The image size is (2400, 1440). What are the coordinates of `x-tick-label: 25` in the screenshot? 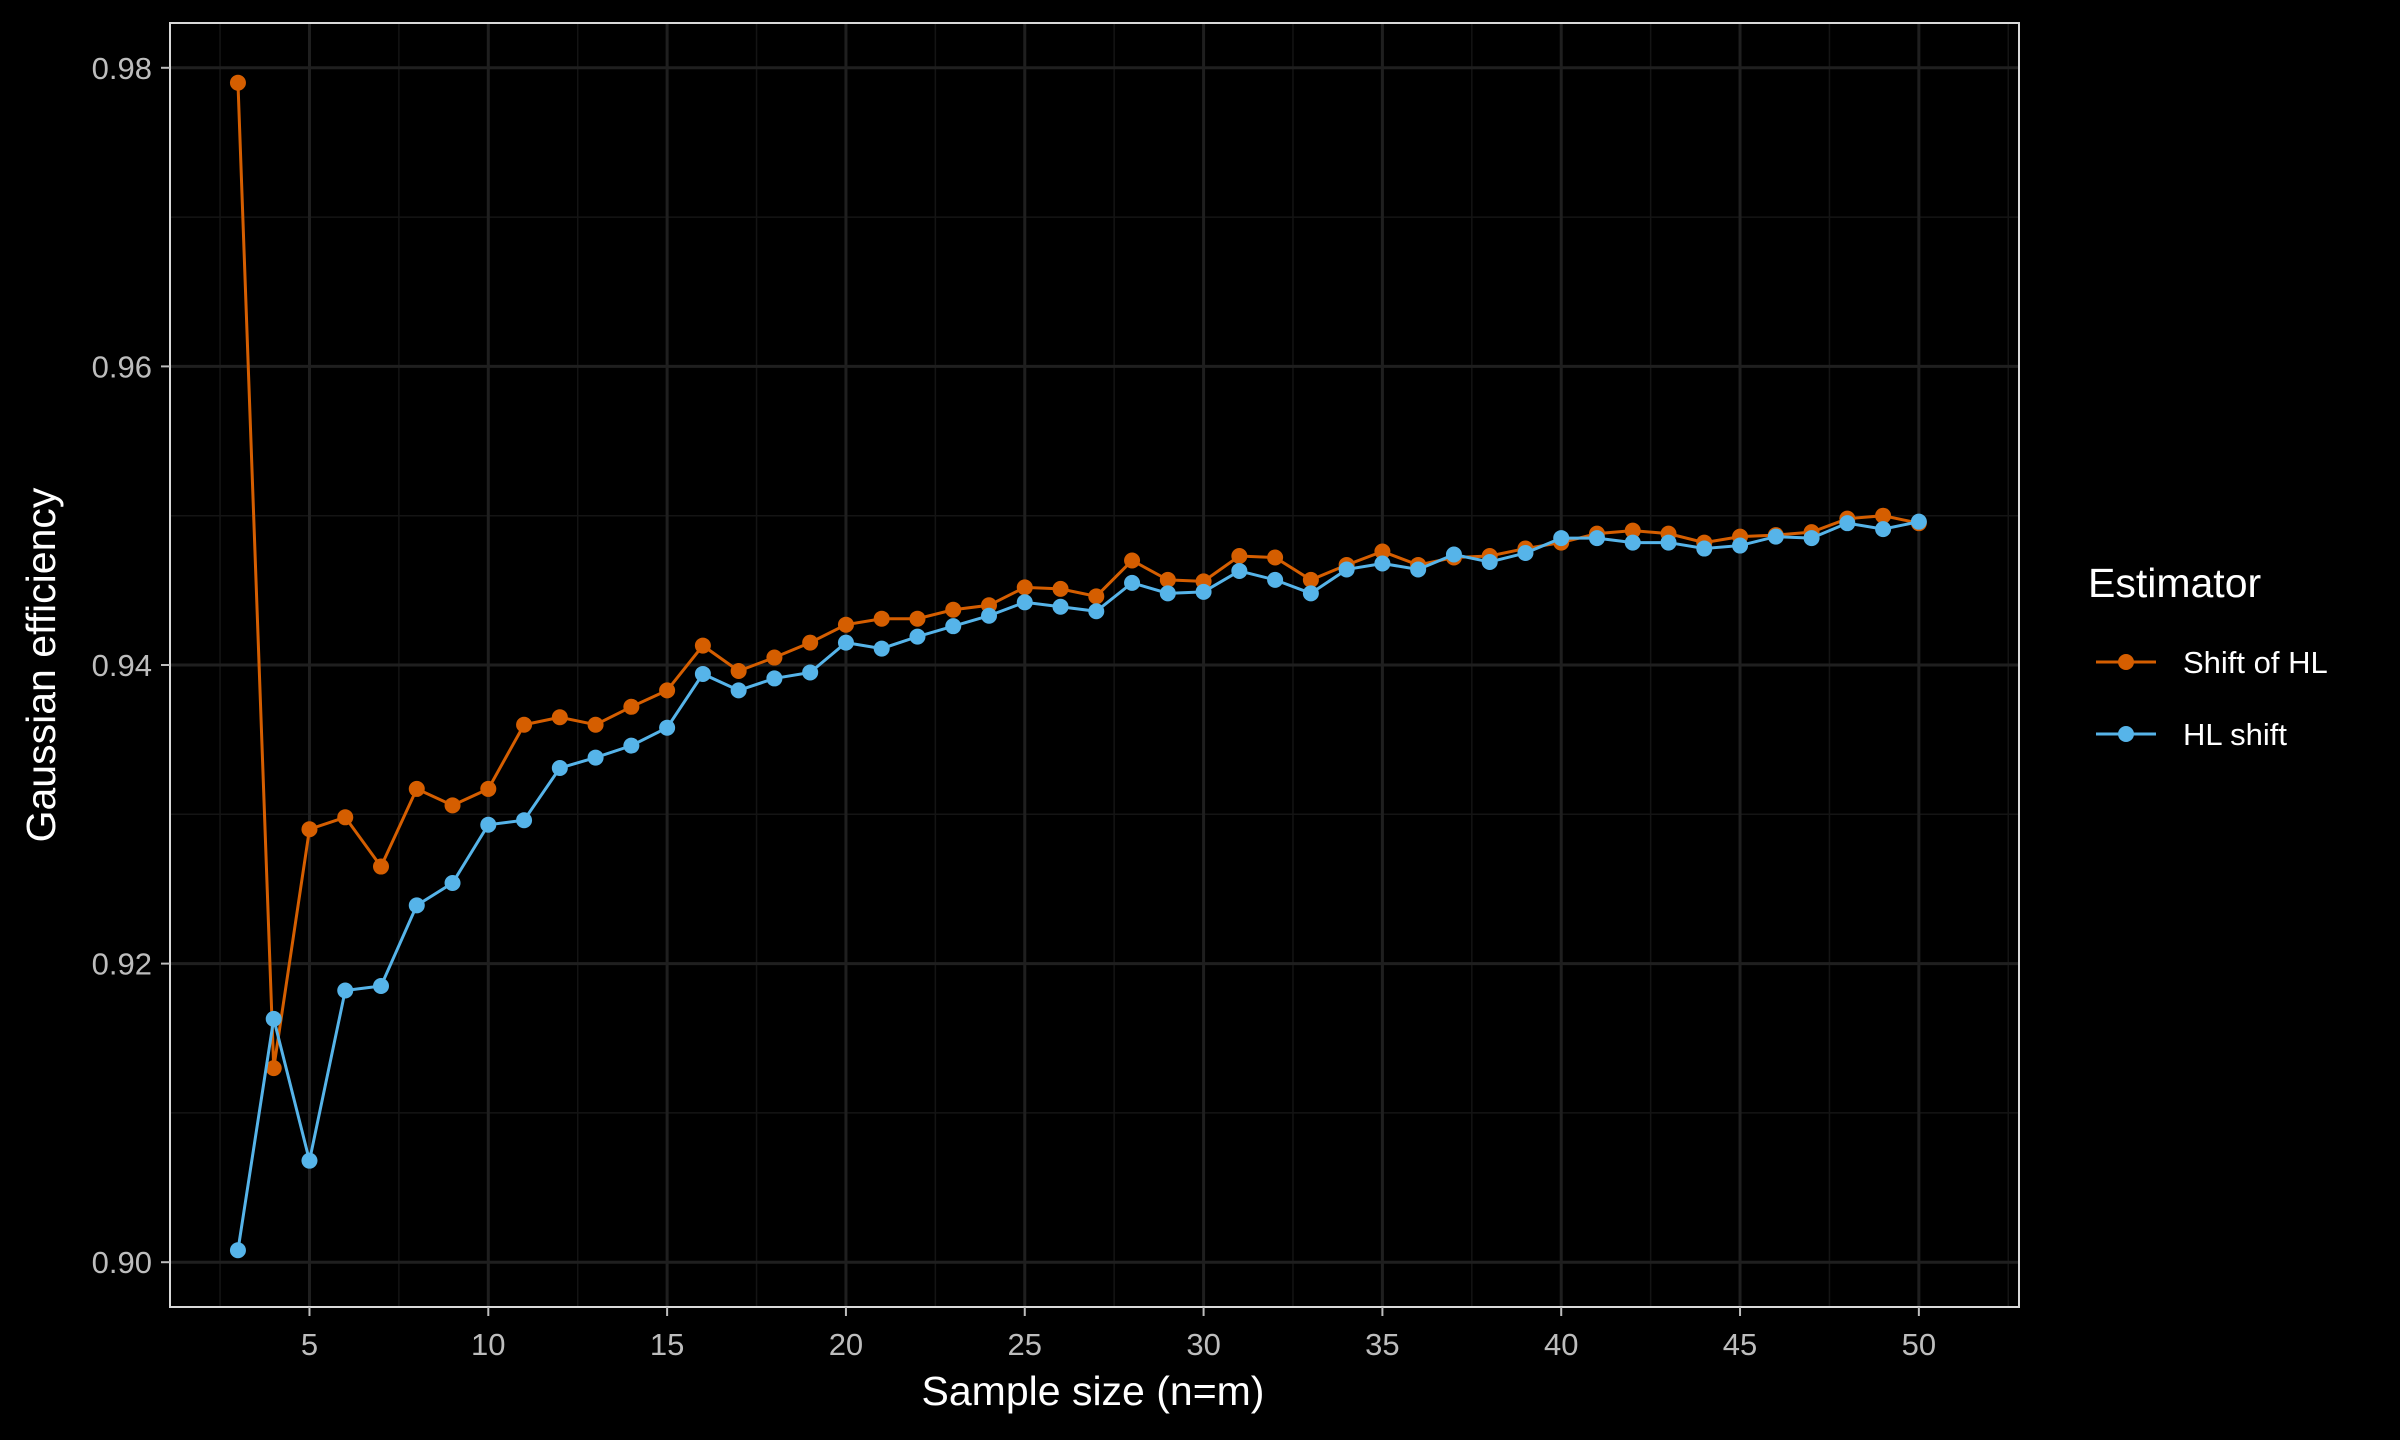 It's located at (1025, 1344).